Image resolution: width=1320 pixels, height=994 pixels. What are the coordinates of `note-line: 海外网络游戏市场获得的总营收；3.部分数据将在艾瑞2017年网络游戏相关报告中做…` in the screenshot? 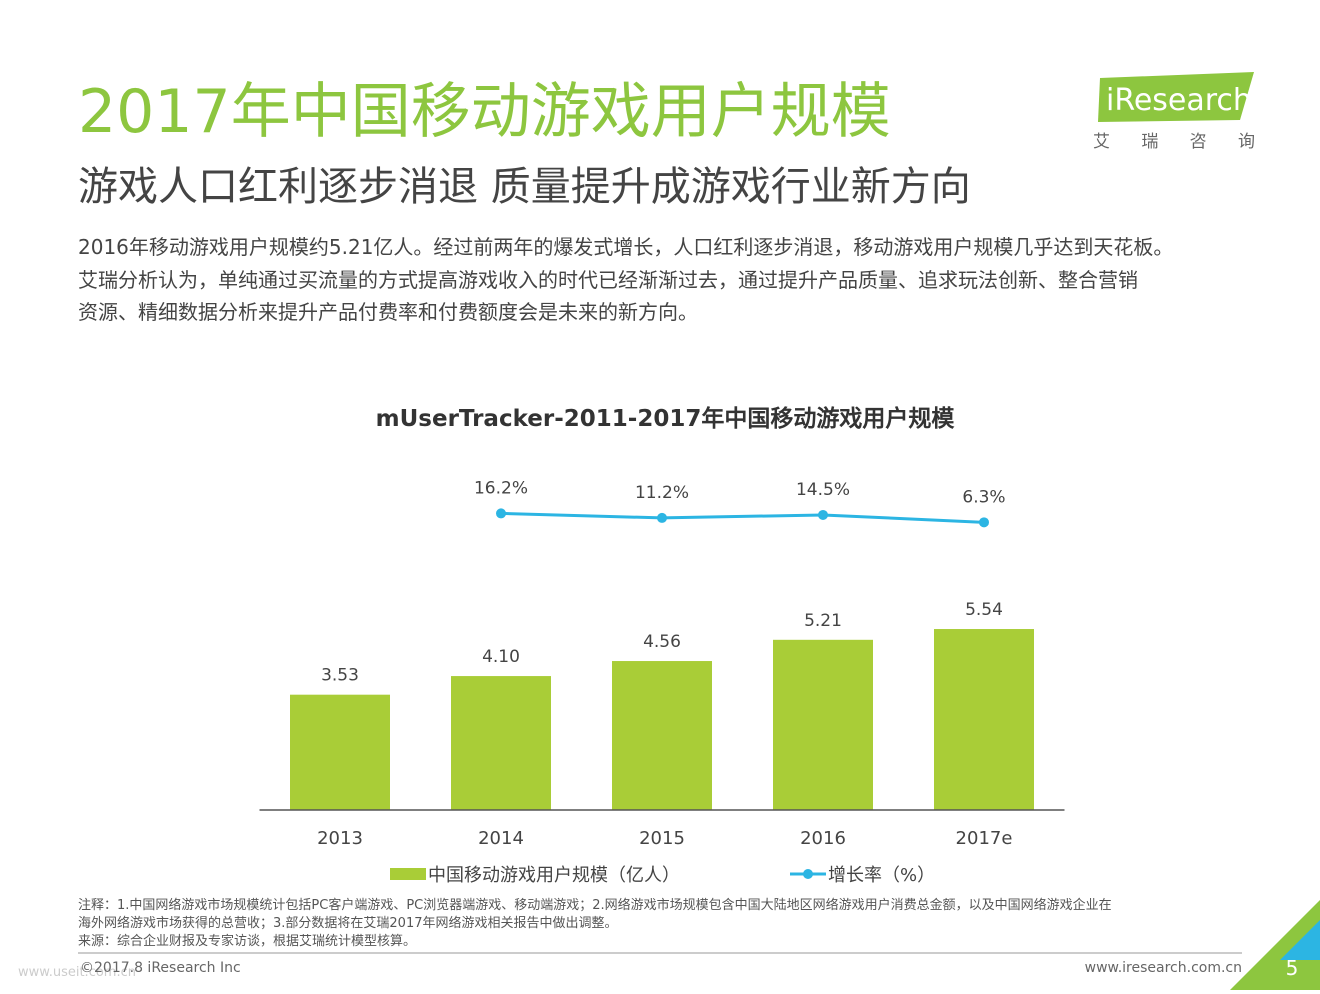 It's located at (348, 923).